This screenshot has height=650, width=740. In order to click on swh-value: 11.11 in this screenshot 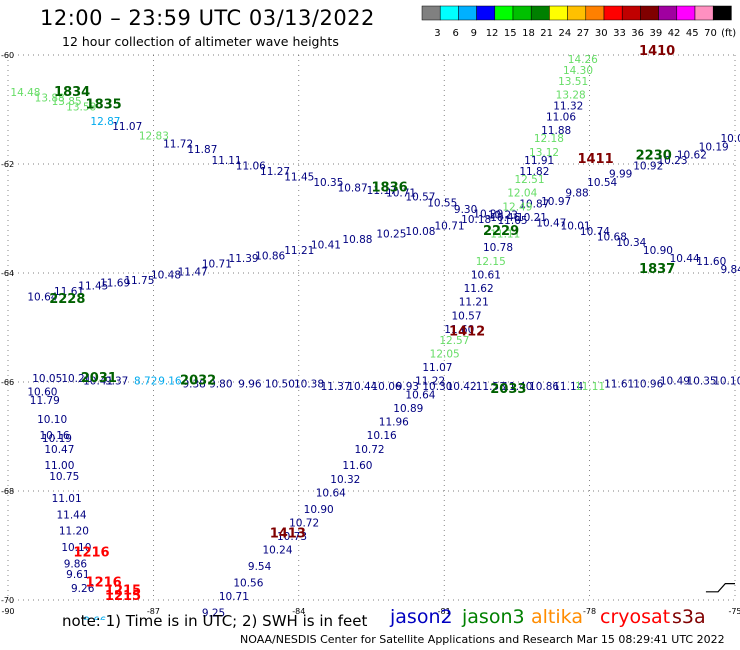, I will do `click(505, 235)`.